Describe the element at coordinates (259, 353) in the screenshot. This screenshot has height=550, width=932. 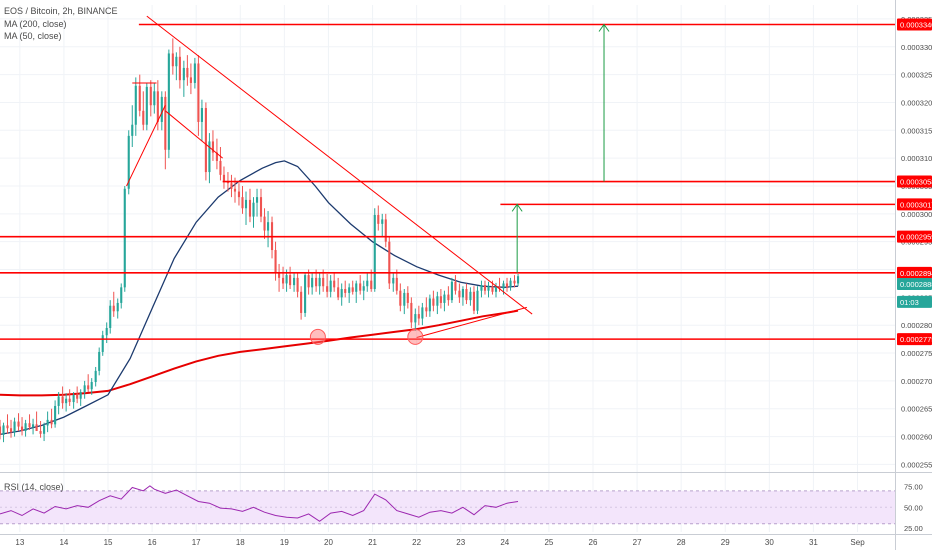
I see `ma200-line` at that location.